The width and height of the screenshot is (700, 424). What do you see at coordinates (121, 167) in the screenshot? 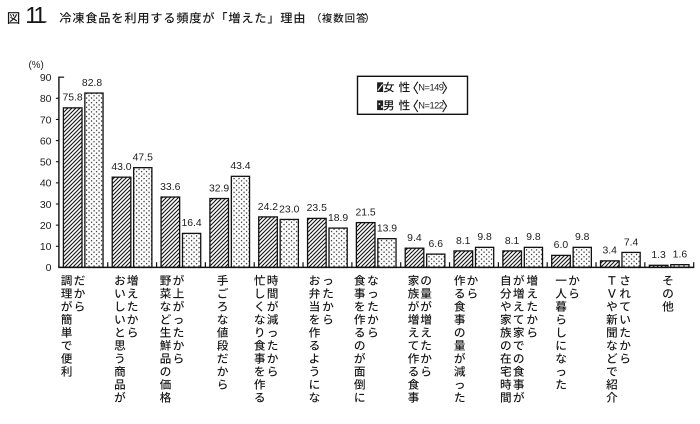
I see `svg-text: 43.0` at bounding box center [121, 167].